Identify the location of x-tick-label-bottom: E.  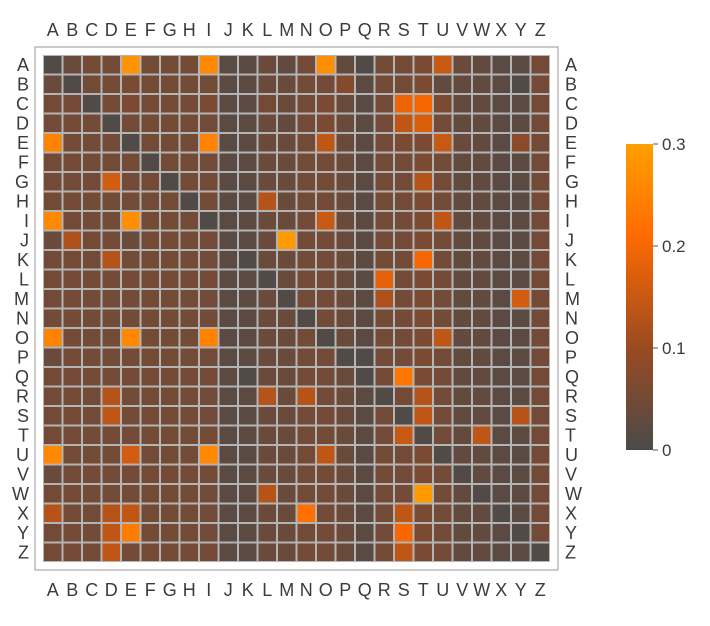
(131, 590).